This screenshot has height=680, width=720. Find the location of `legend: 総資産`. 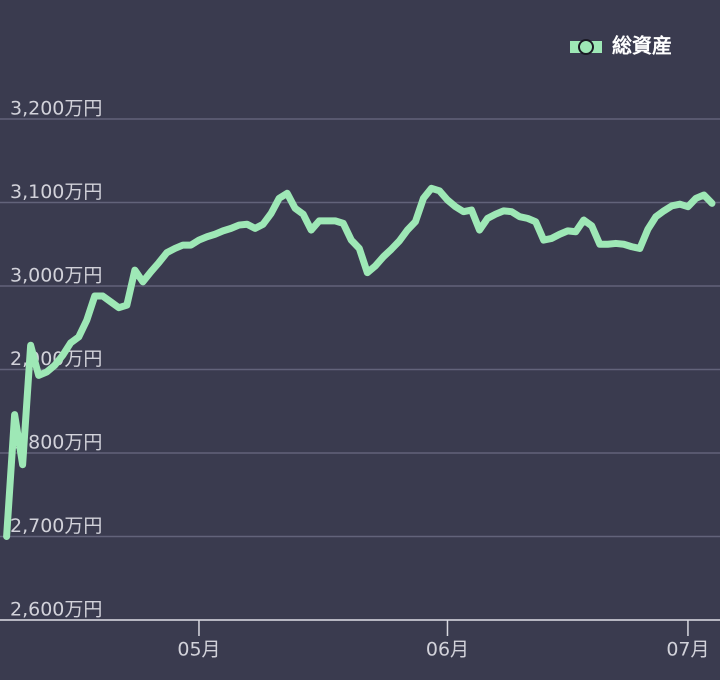

legend: 総資産 is located at coordinates (621, 46).